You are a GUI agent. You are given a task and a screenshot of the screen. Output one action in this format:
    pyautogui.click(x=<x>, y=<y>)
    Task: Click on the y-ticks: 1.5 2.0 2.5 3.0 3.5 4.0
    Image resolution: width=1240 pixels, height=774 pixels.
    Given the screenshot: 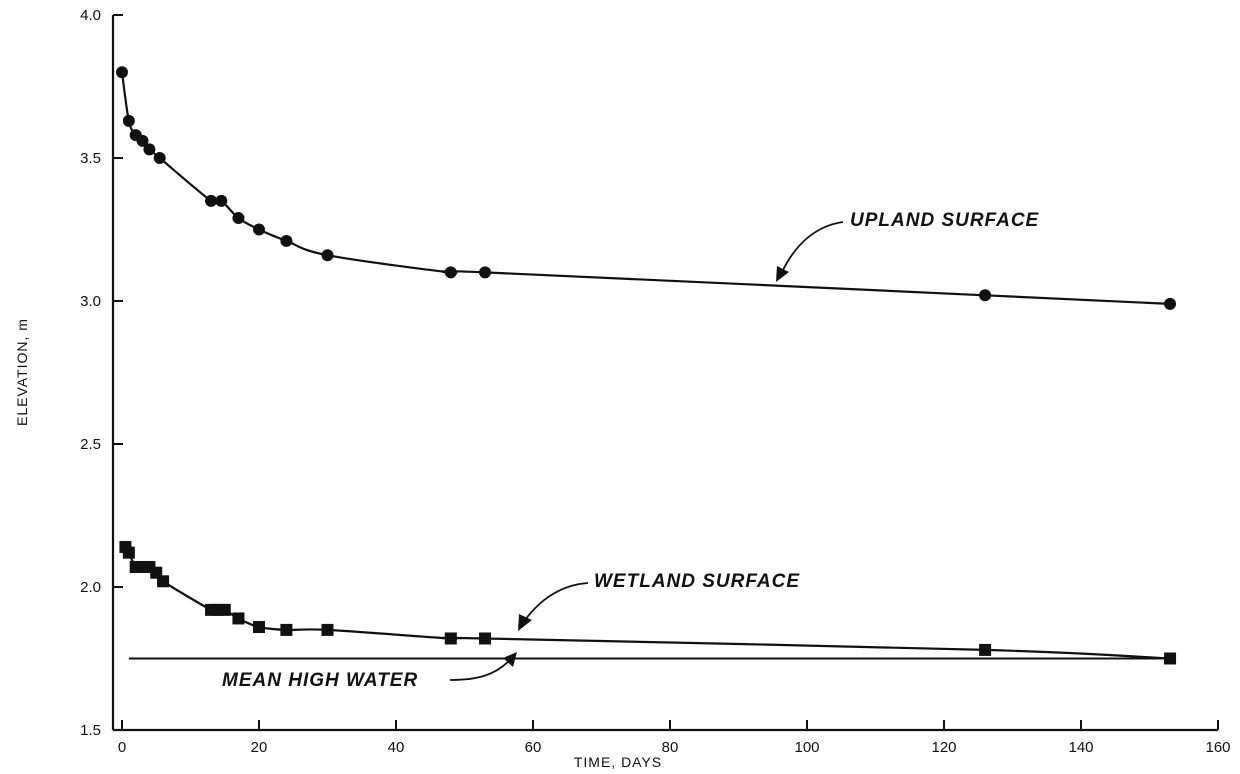 What is the action you would take?
    pyautogui.click(x=101, y=373)
    